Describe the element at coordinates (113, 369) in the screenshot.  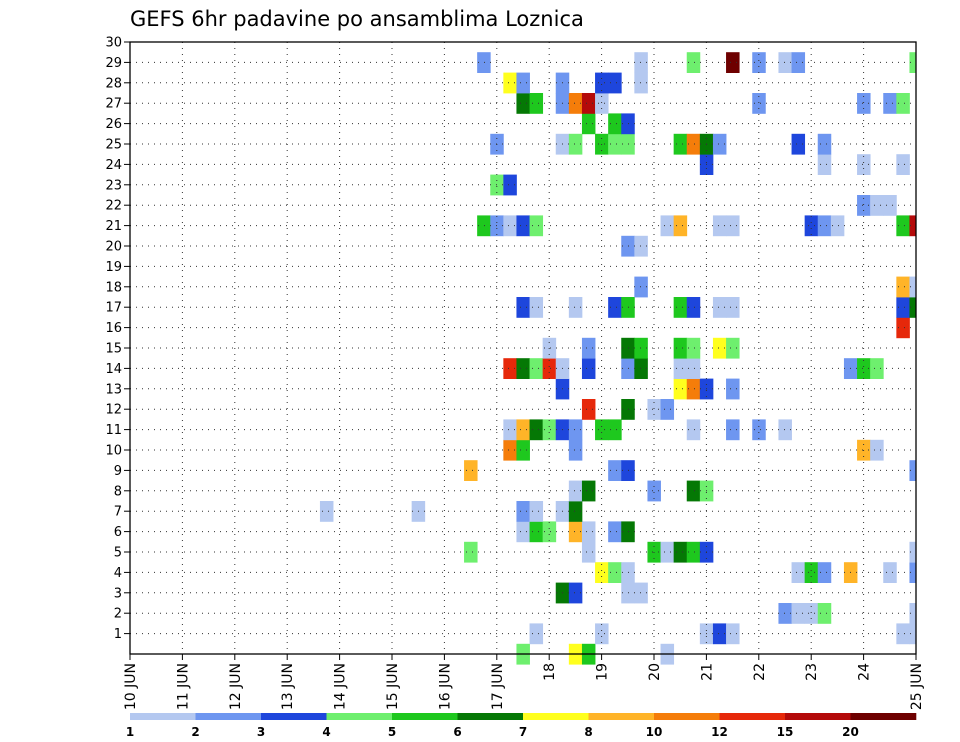
I see `y-tick-label: 14` at that location.